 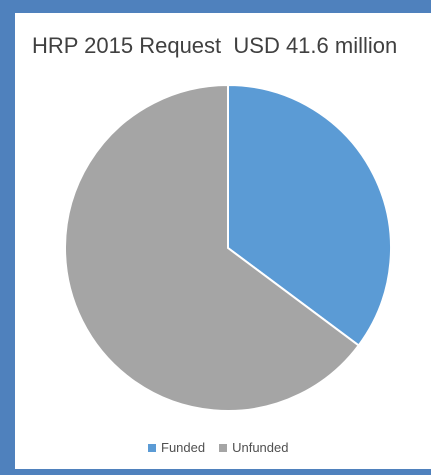 I want to click on legend: Funded Unfunded, so click(x=225, y=447).